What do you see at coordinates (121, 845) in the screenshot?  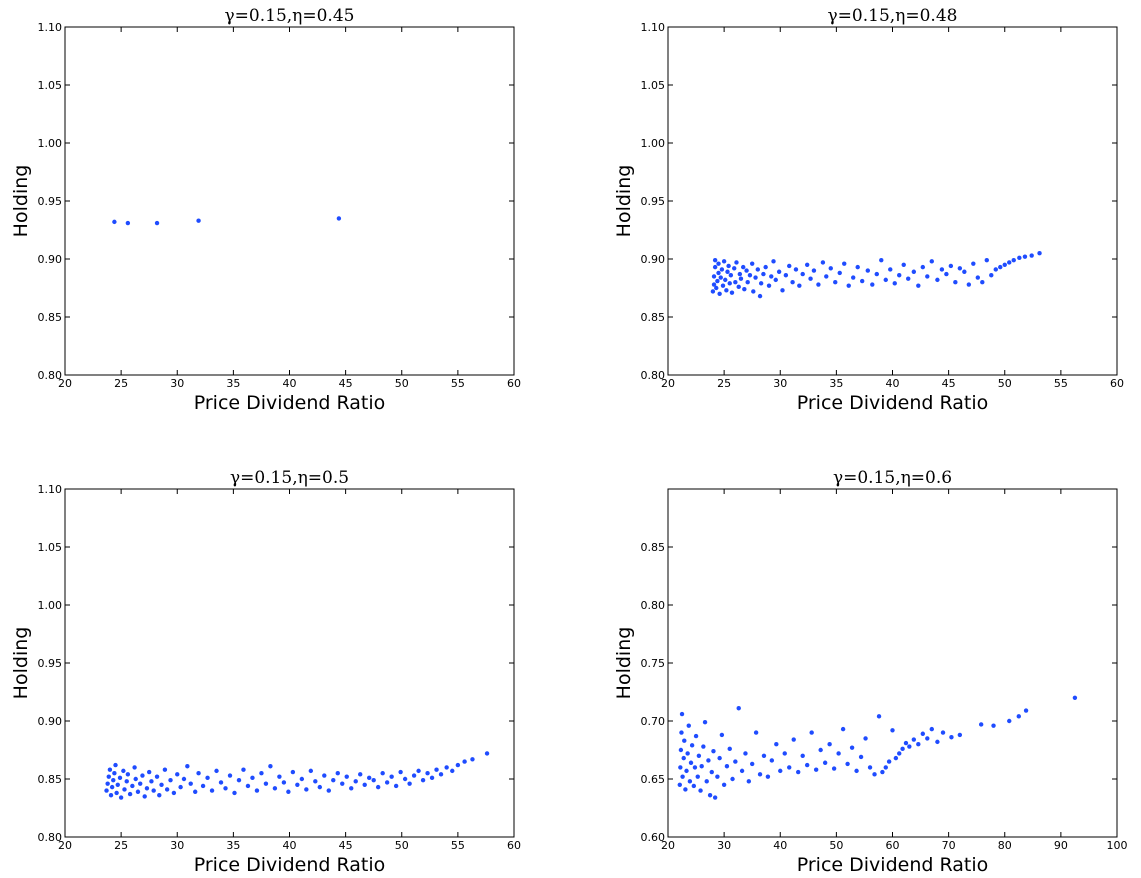 I see `x-tick-label: 25` at bounding box center [121, 845].